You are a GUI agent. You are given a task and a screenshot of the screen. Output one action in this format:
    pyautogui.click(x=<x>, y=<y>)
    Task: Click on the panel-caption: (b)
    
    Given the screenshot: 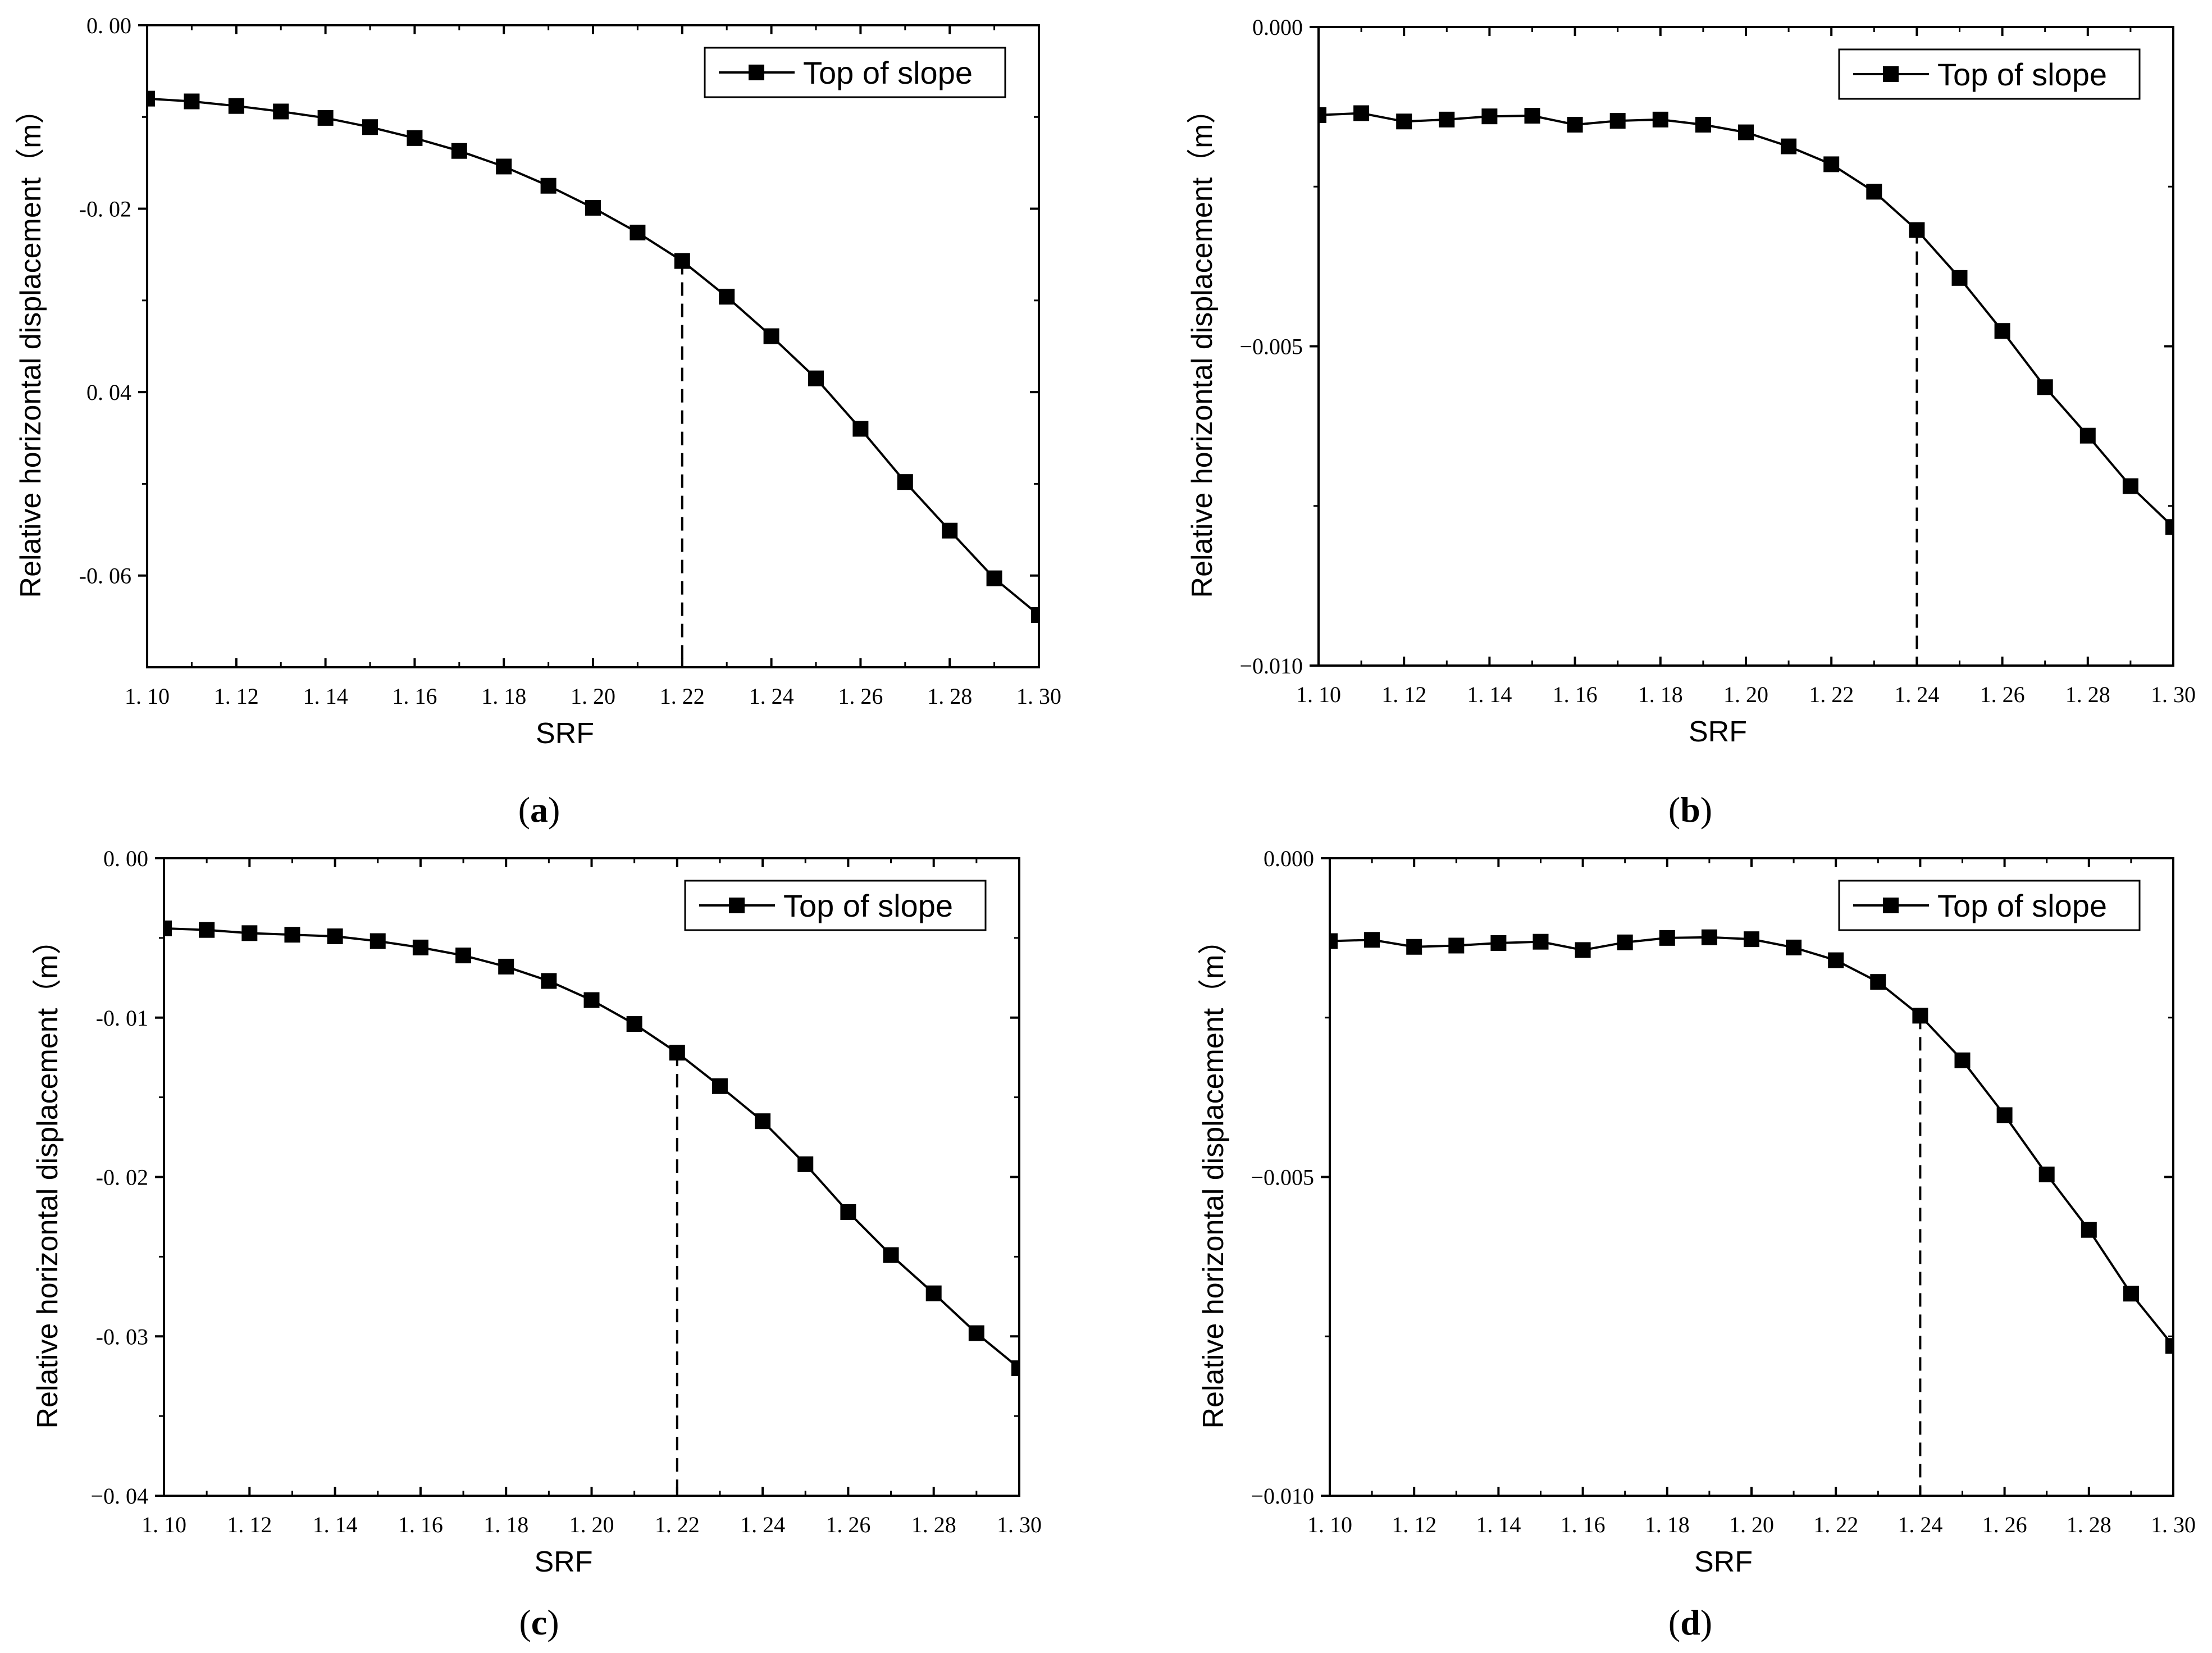 What is the action you would take?
    pyautogui.click(x=1690, y=810)
    